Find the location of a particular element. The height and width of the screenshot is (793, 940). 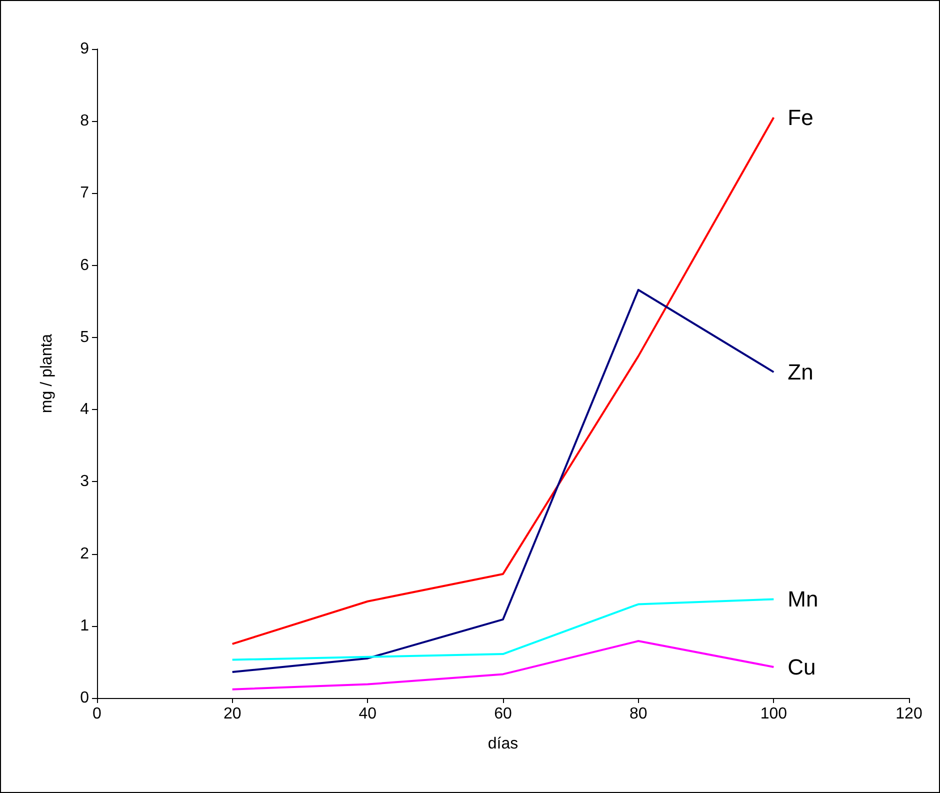

y-axis-title: mg / planta is located at coordinates (47, 374).